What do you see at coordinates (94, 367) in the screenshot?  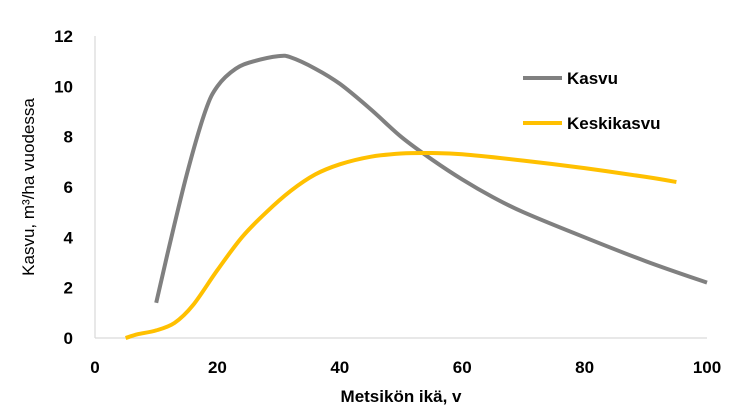 I see `x-tick-label: 0` at bounding box center [94, 367].